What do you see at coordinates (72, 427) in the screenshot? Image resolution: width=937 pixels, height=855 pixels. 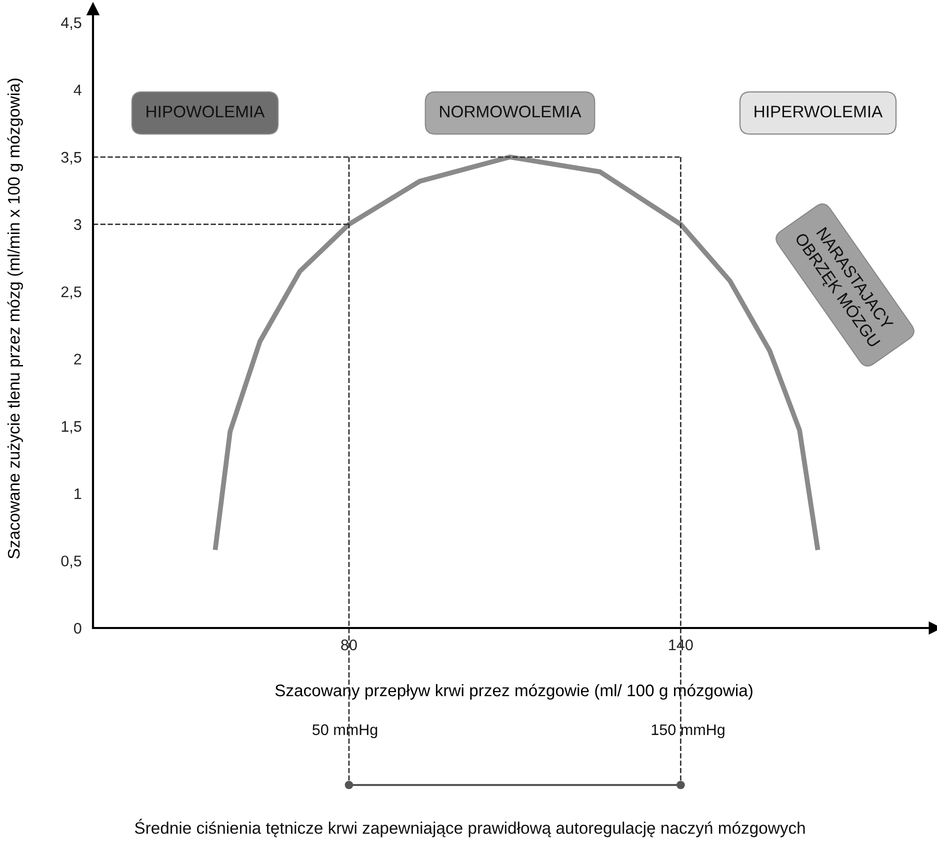 I see `y-tick-label: 1,5` at bounding box center [72, 427].